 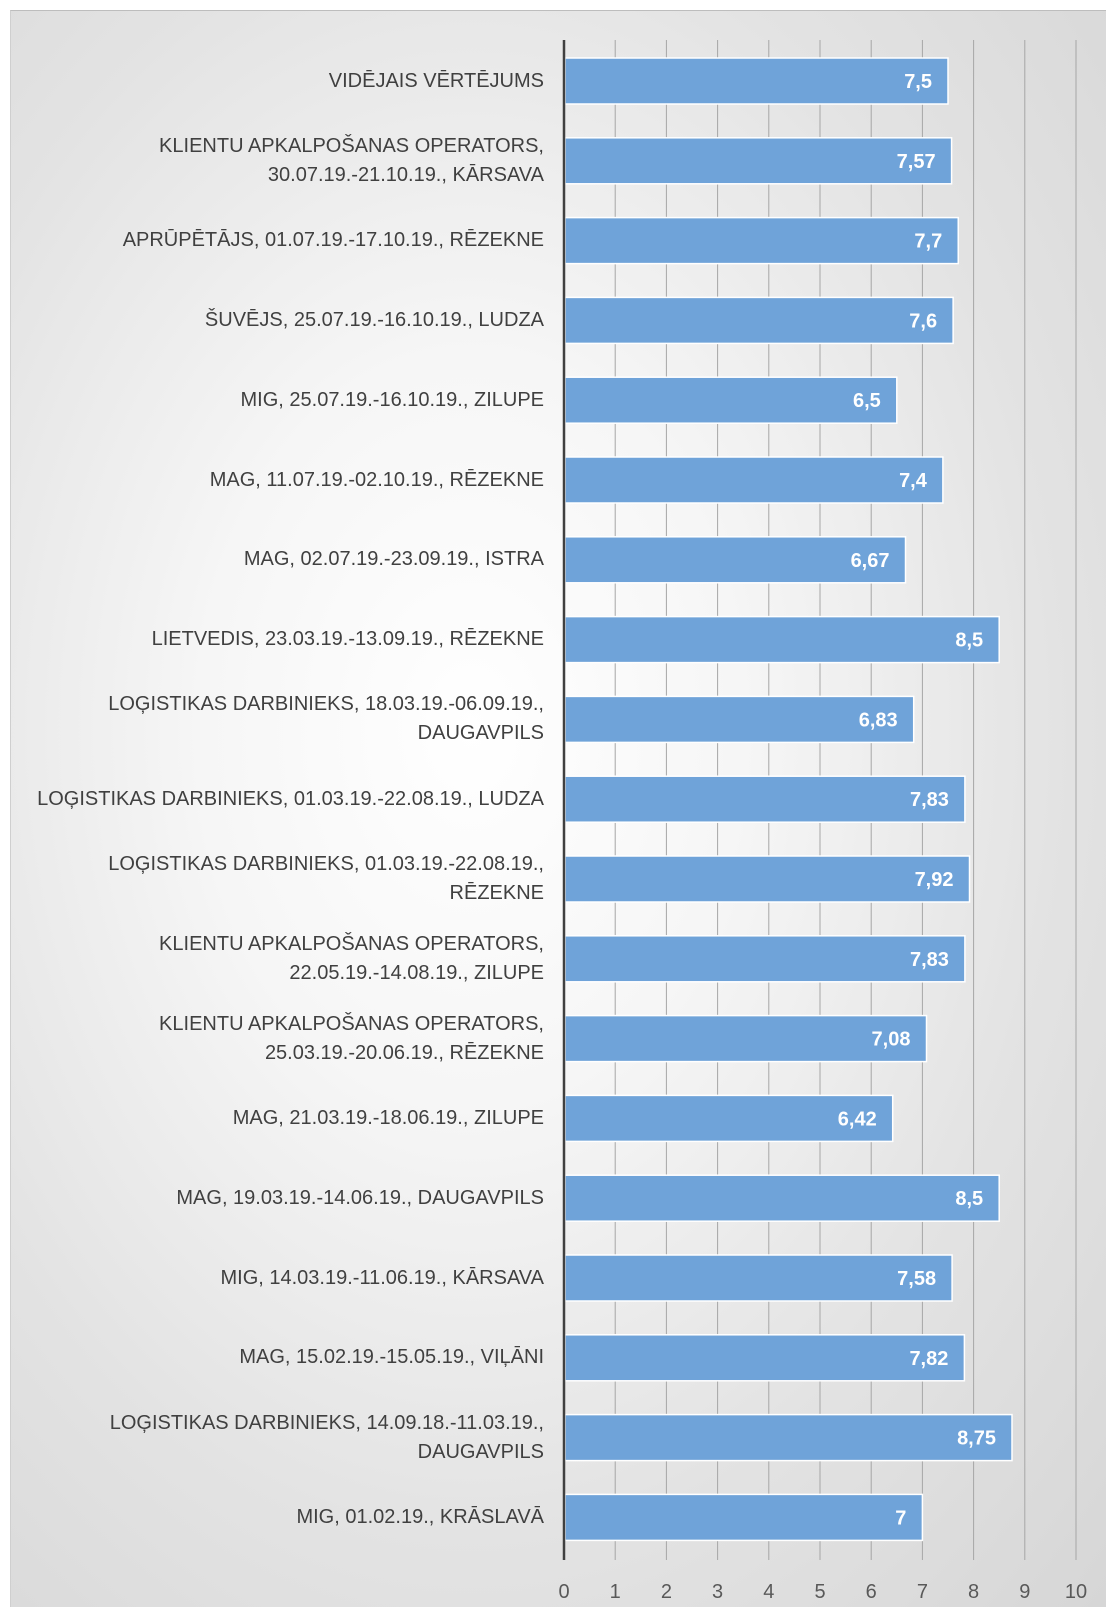 What do you see at coordinates (374, 319) in the screenshot?
I see `category-label: ŠUVĒJS, 25.07.19.-16.10.19., LUDZA` at bounding box center [374, 319].